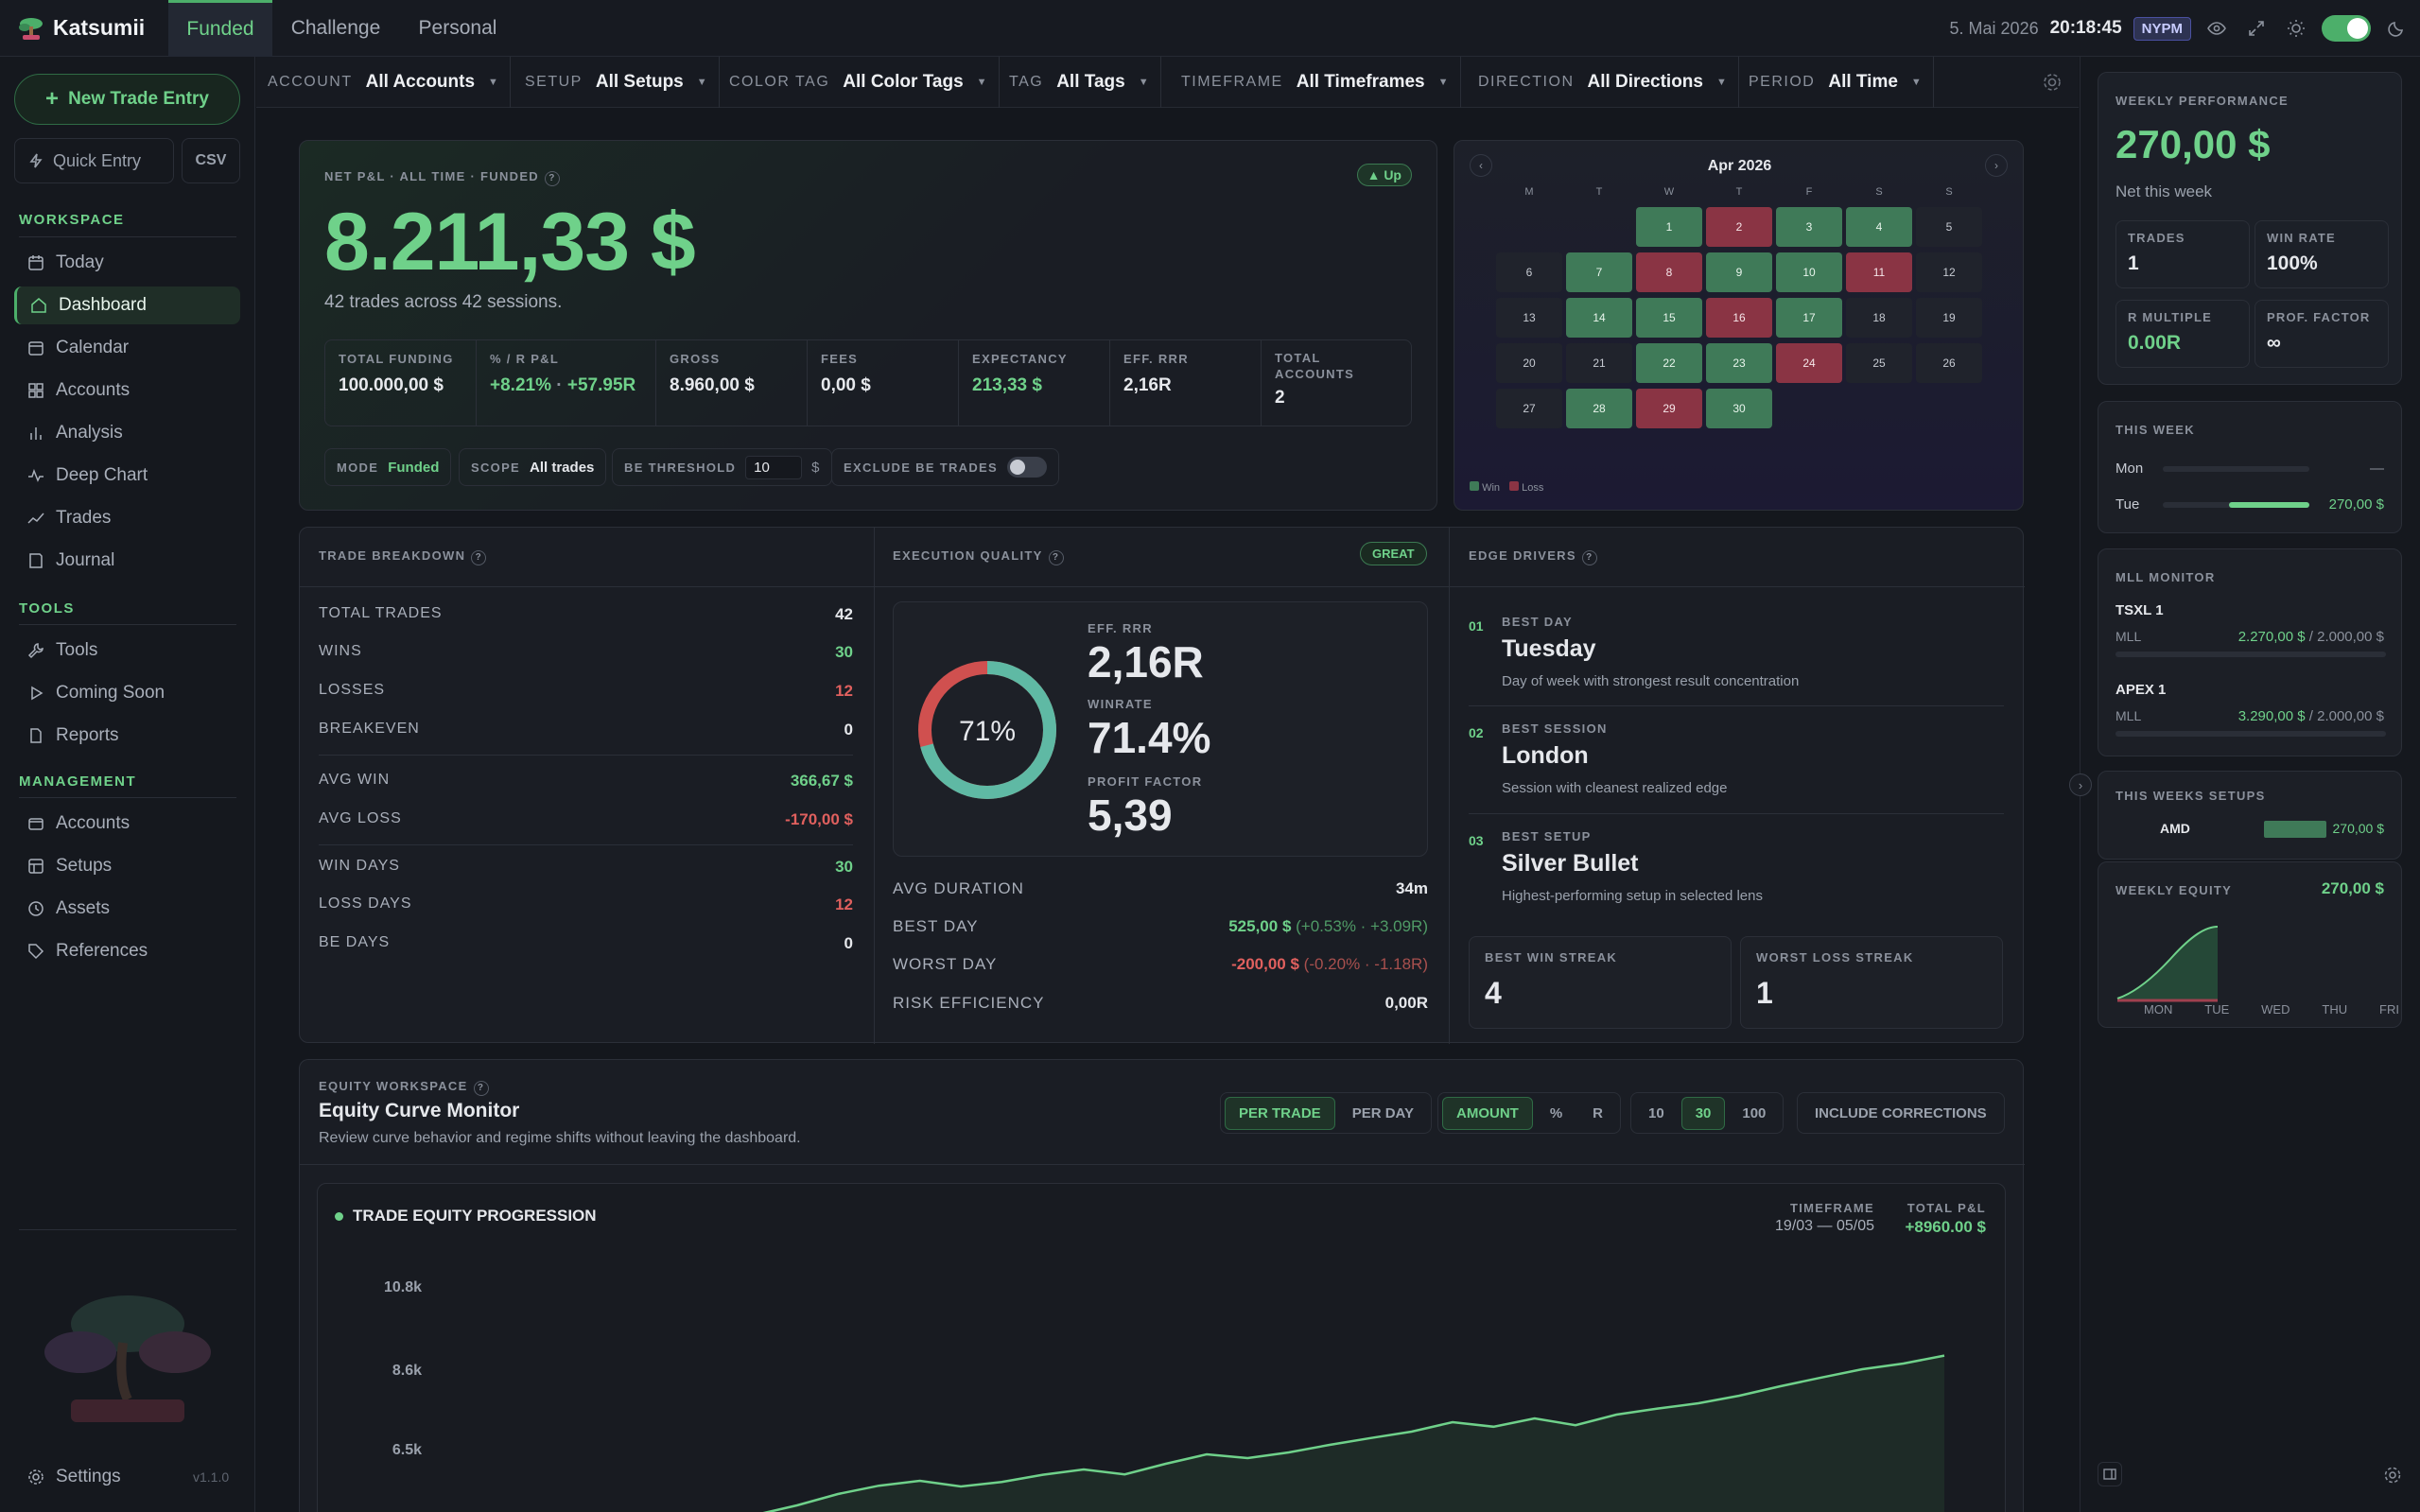 The width and height of the screenshot is (2420, 1512). What do you see at coordinates (1080, 82) in the screenshot?
I see `filter-tag: TAG All Tags ▼` at bounding box center [1080, 82].